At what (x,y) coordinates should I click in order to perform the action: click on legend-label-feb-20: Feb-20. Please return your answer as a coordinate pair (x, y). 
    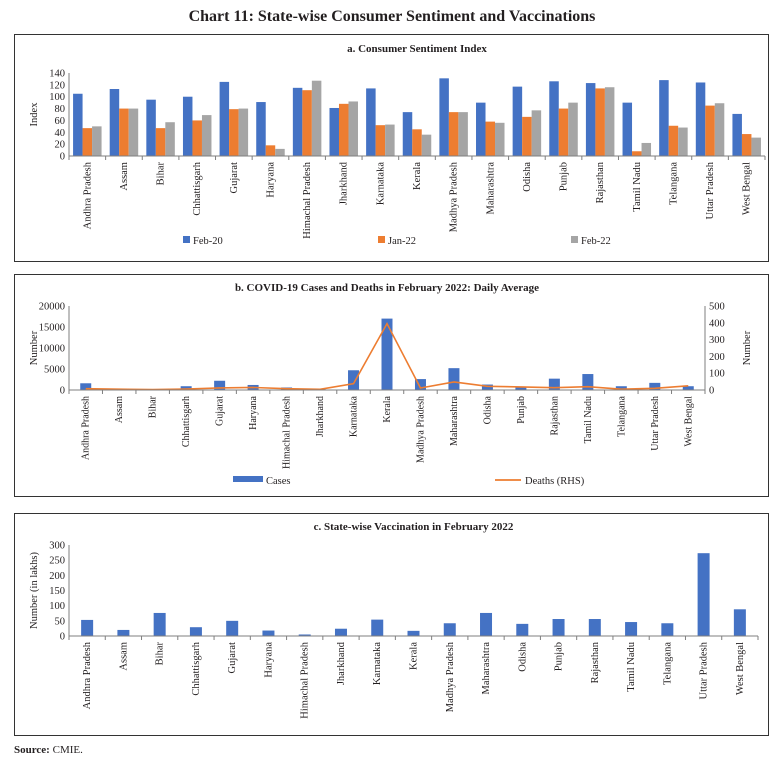
    Looking at the image, I should click on (208, 241).